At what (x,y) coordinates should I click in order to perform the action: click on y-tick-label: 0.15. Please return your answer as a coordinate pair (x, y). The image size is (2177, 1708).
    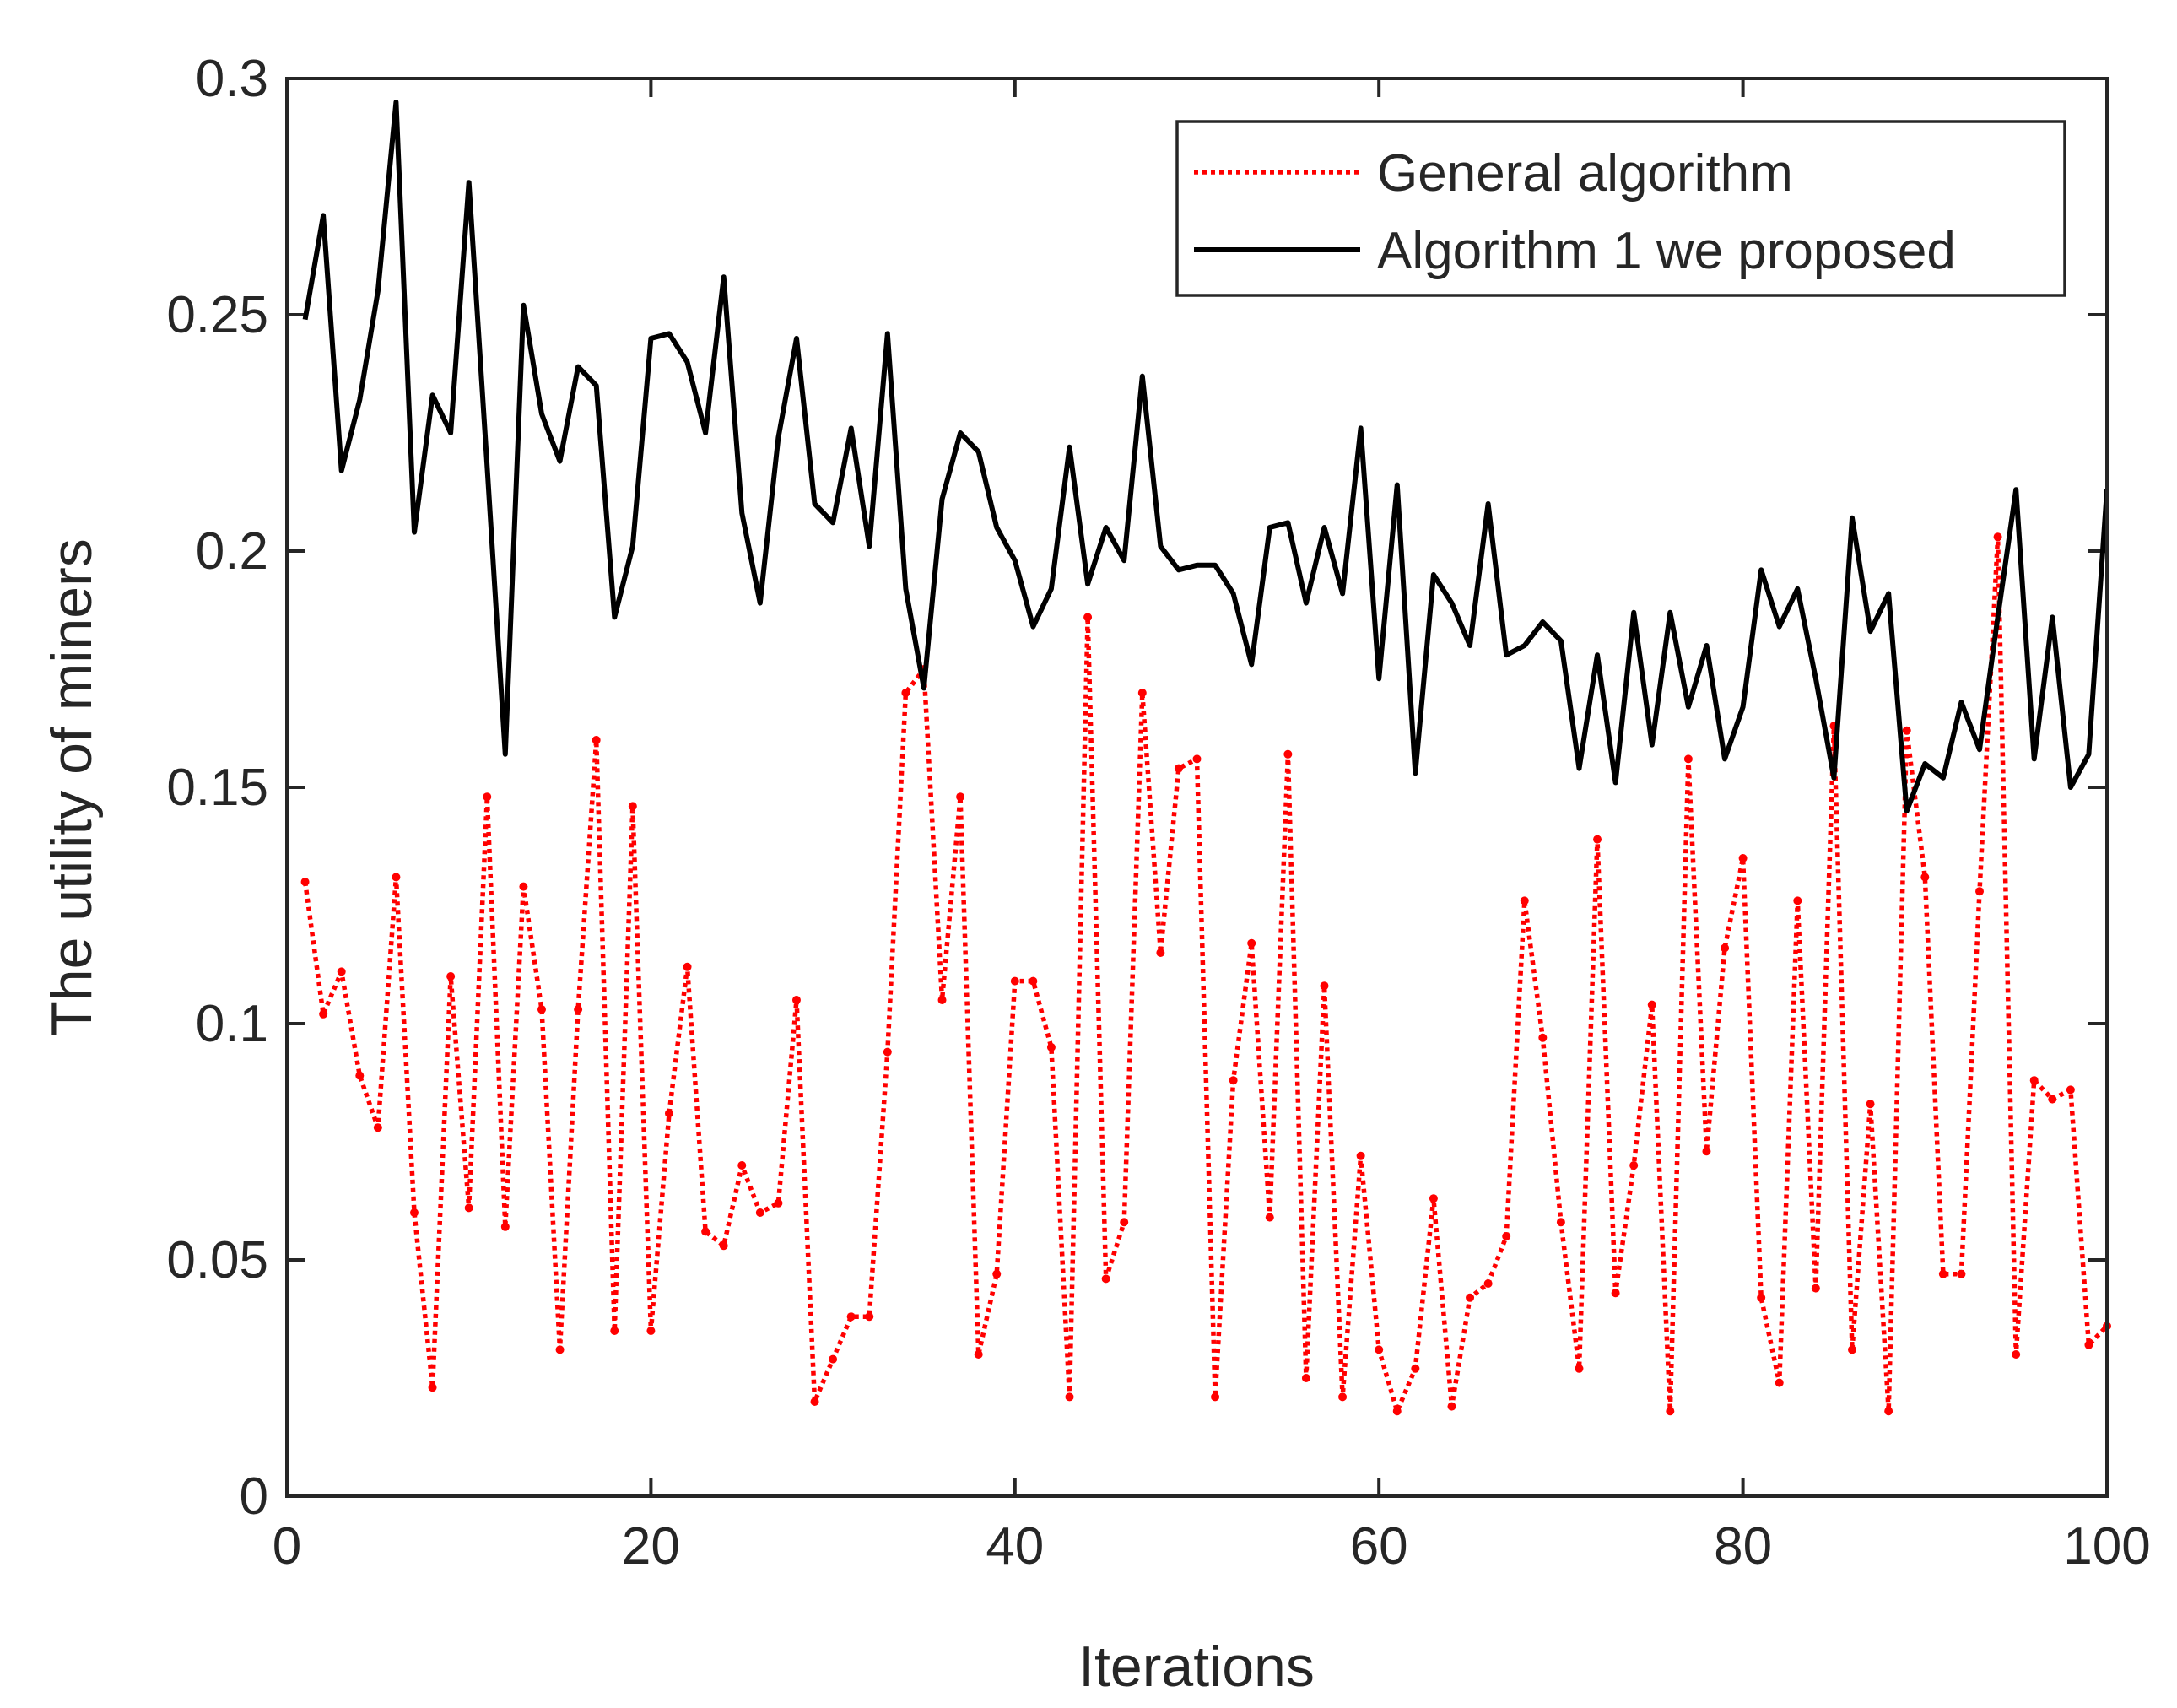
    Looking at the image, I should click on (217, 788).